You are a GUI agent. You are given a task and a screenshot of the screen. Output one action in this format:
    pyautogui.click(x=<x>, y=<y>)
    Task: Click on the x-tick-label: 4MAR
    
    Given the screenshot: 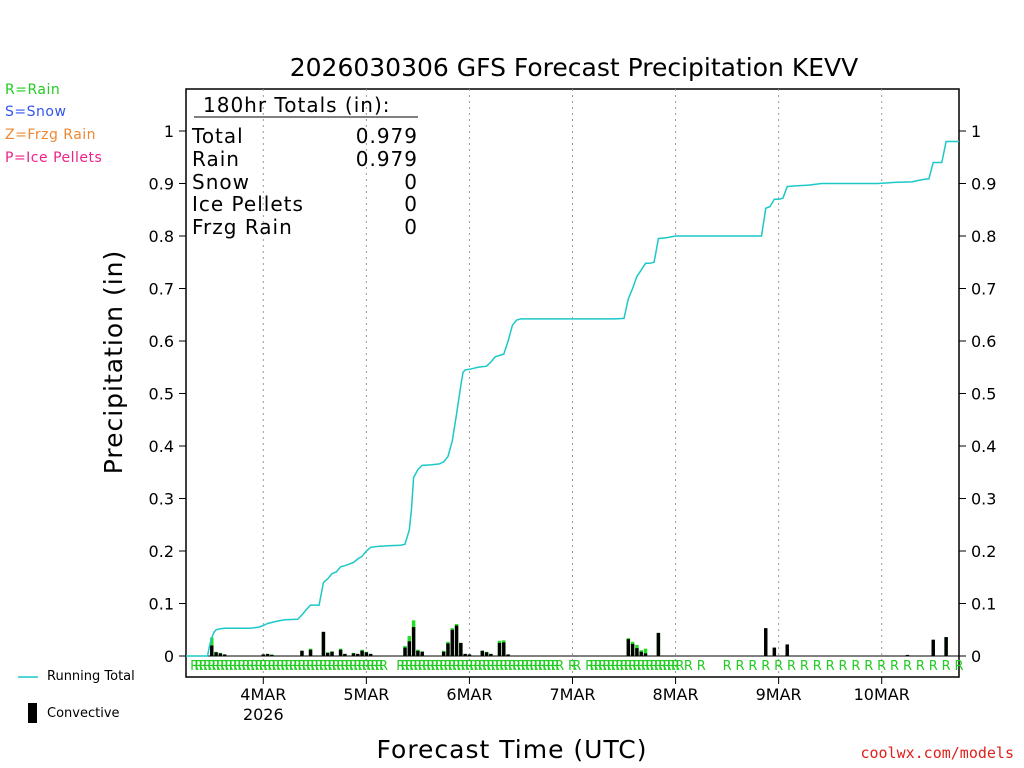 What is the action you would take?
    pyautogui.click(x=263, y=694)
    